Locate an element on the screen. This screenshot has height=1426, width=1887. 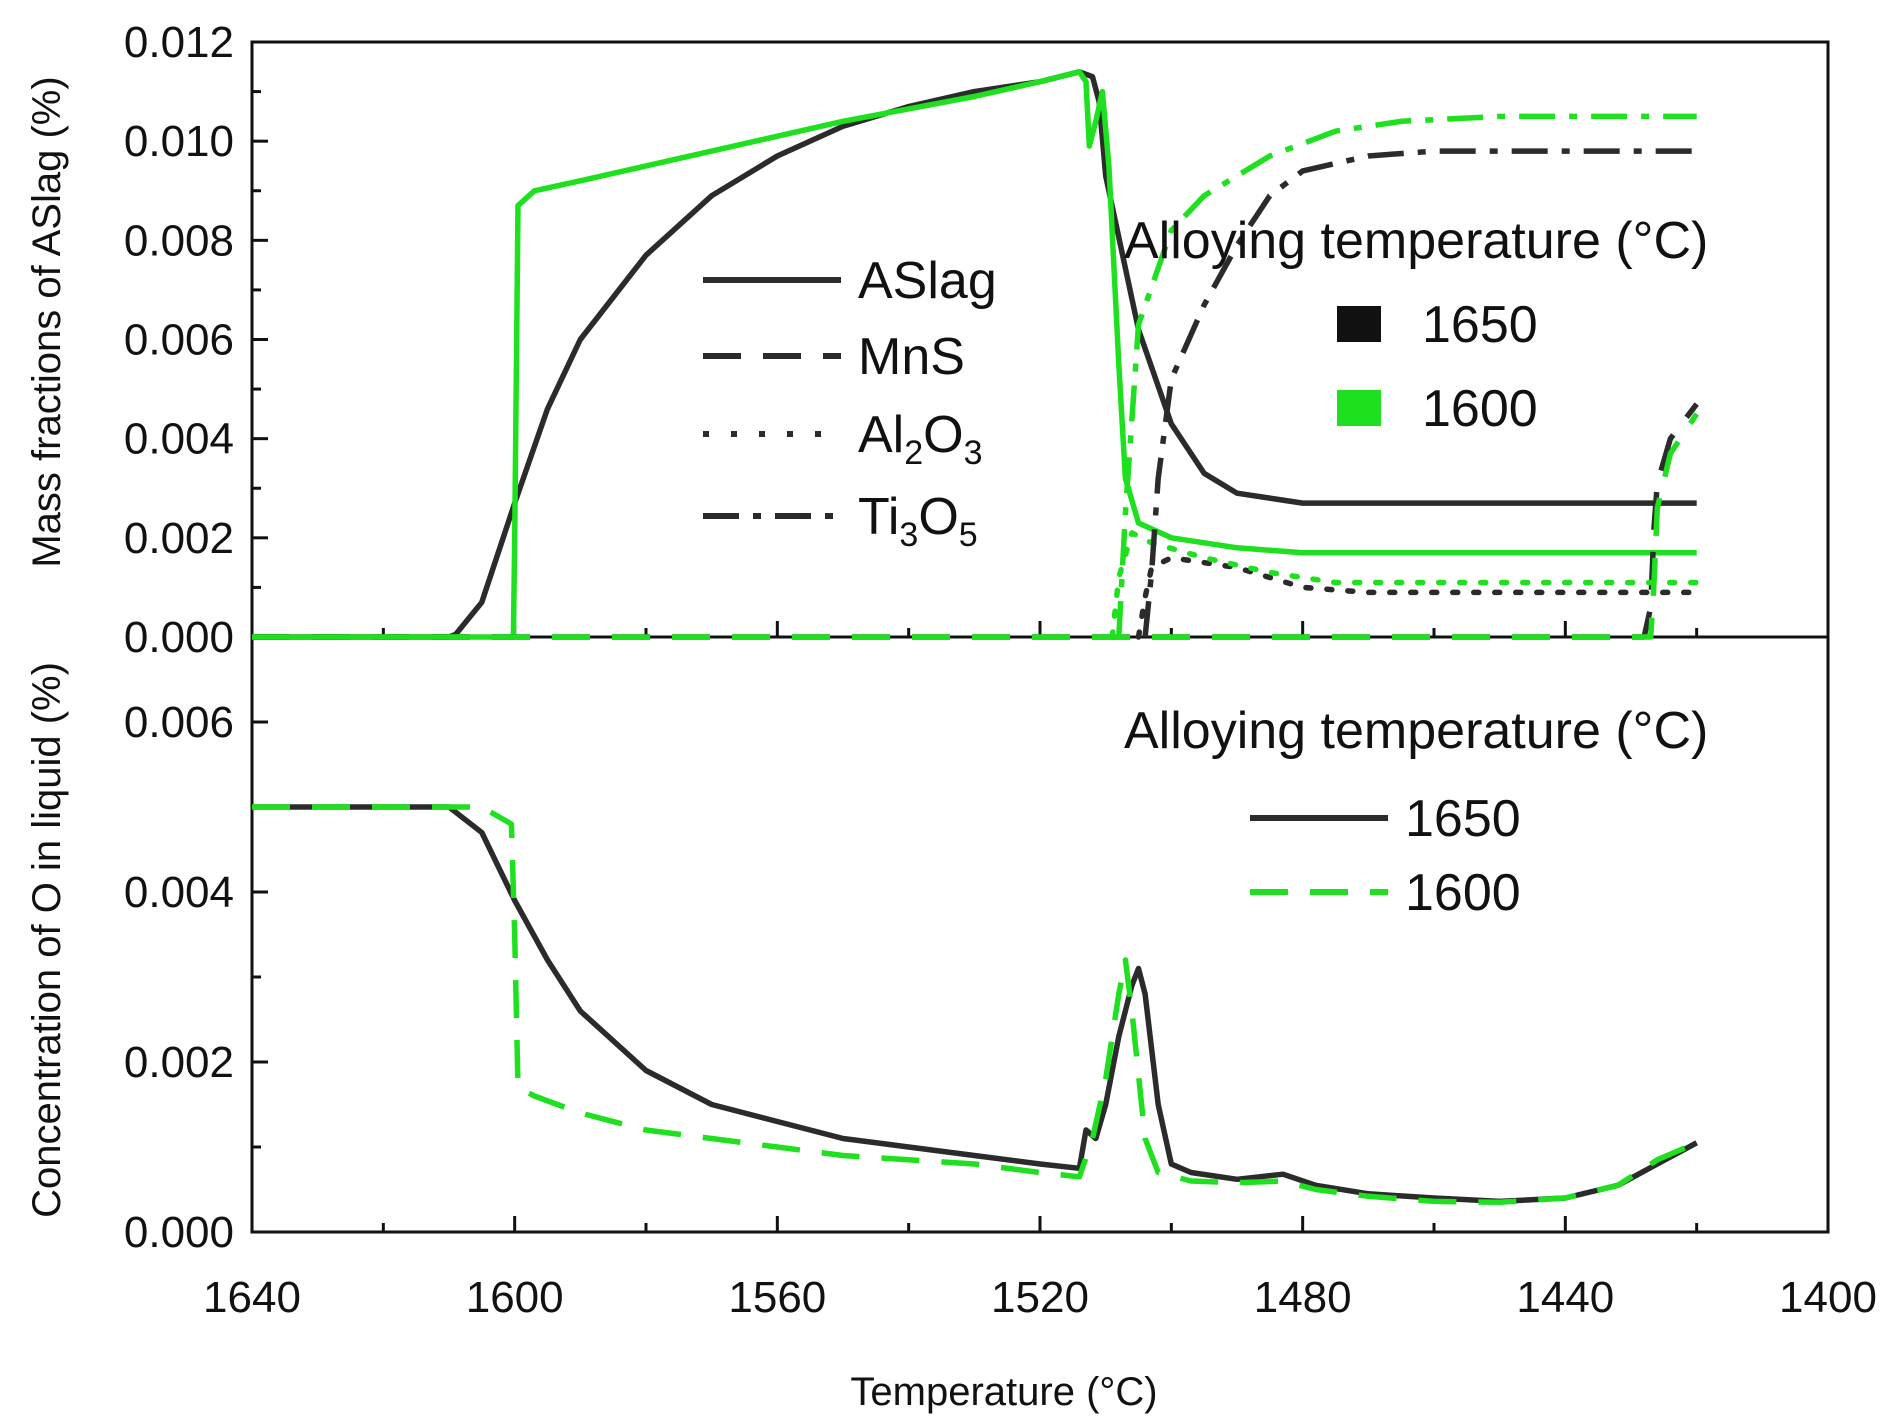
y-tick-label: 0.010 is located at coordinates (179, 141).